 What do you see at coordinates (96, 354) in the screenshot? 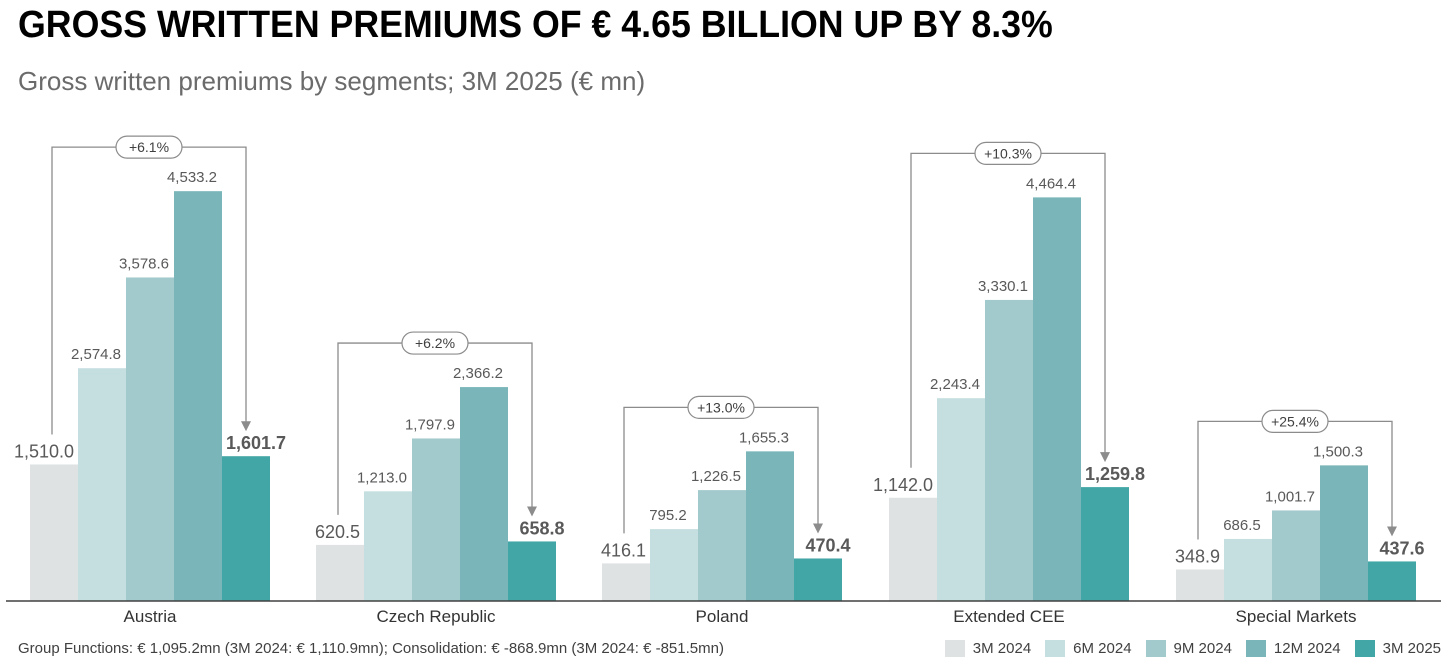
I see `data-label-austria-6m-2024: 2,574.8` at bounding box center [96, 354].